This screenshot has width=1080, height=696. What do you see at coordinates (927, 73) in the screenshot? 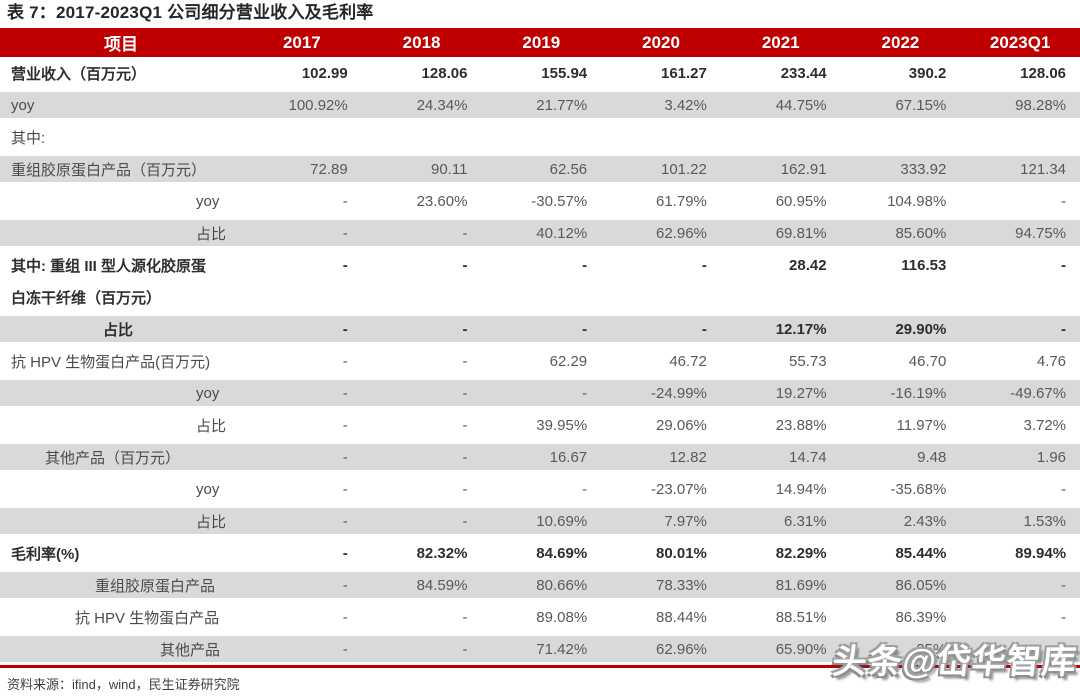
I see `cell-value: 390.2` at bounding box center [927, 73].